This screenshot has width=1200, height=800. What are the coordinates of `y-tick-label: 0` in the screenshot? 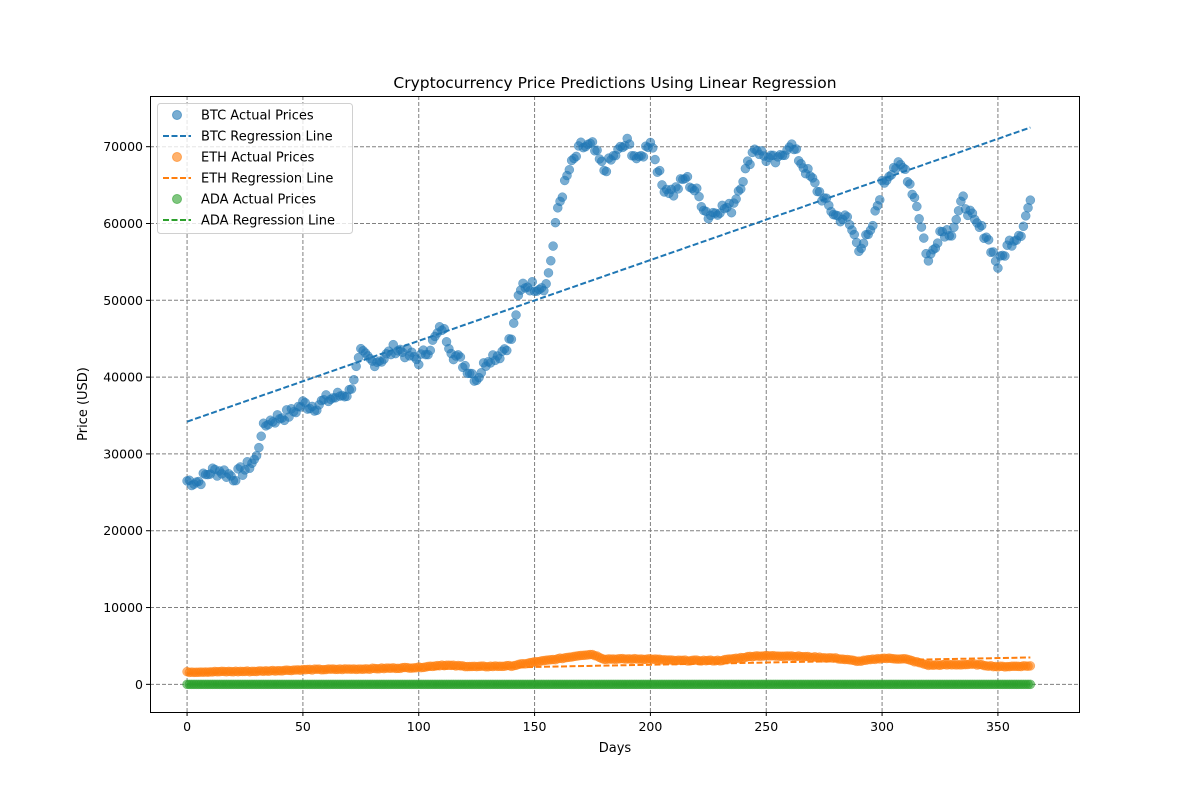 It's located at (139, 684).